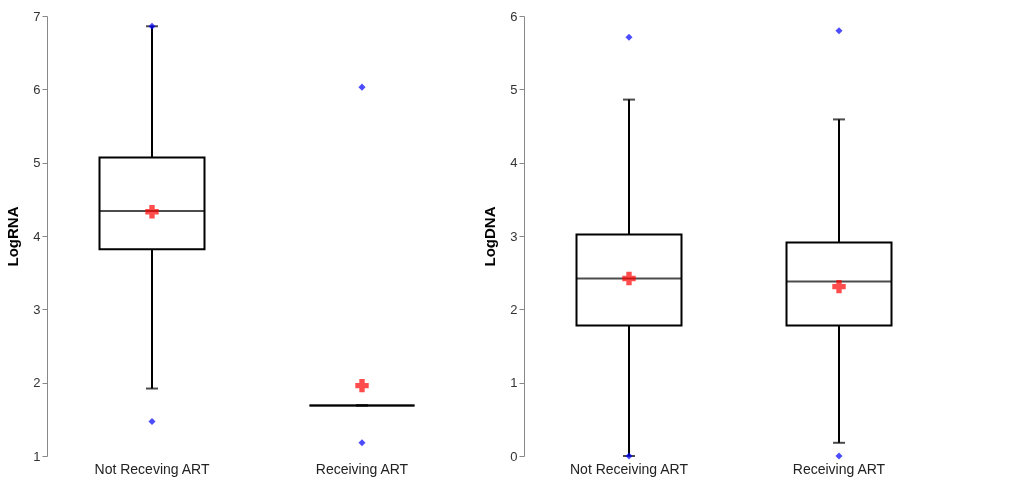  Describe the element at coordinates (152, 468) in the screenshot. I see `x-tick-label: Not Receving ART` at that location.